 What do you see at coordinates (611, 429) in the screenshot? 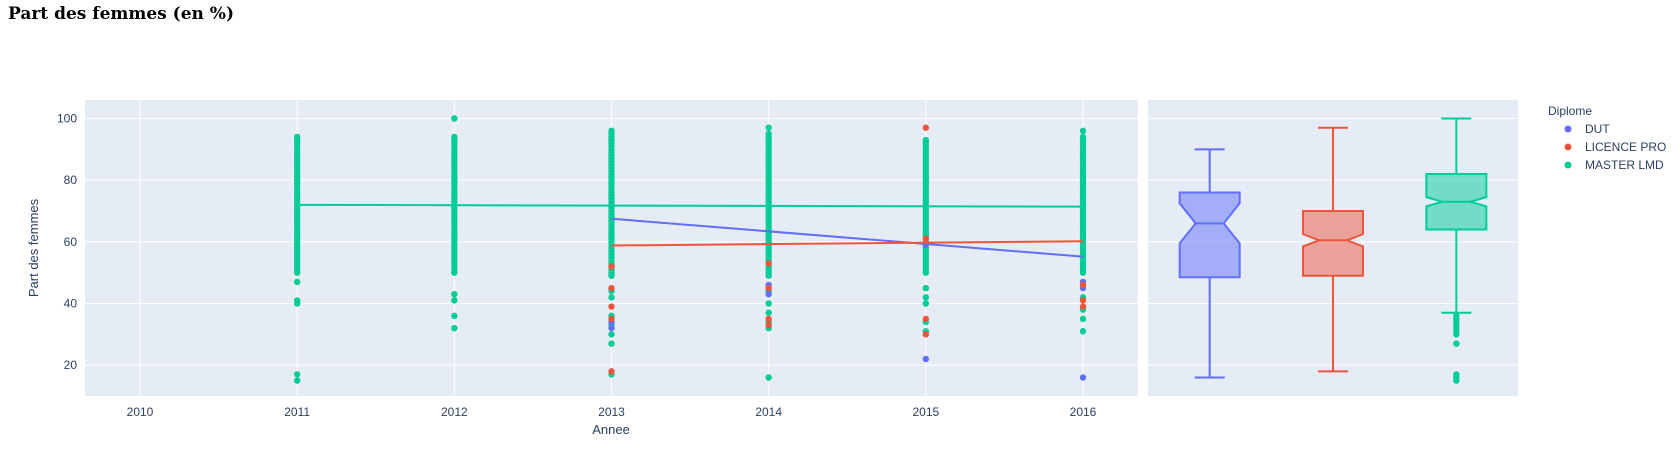
I see `x-axis-title: Annee` at bounding box center [611, 429].